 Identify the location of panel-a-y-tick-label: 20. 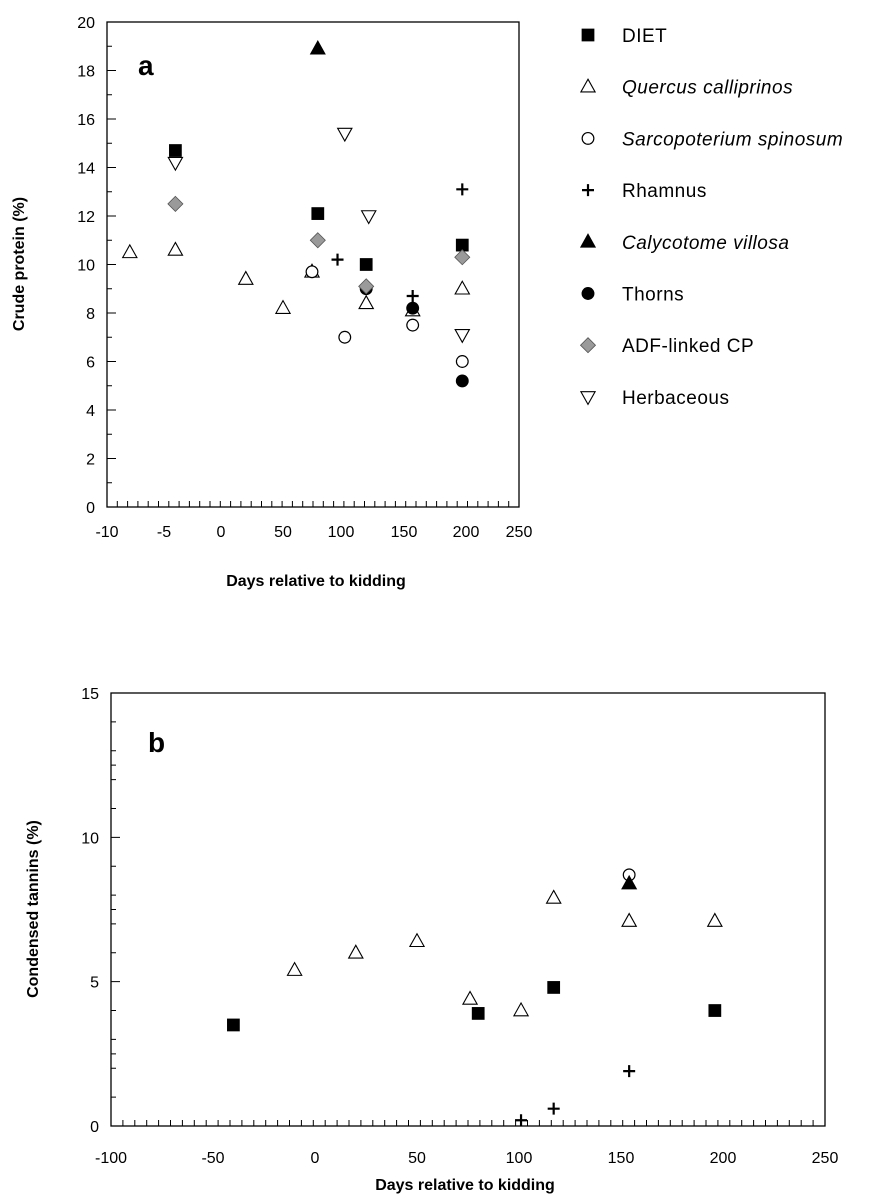
(86, 23).